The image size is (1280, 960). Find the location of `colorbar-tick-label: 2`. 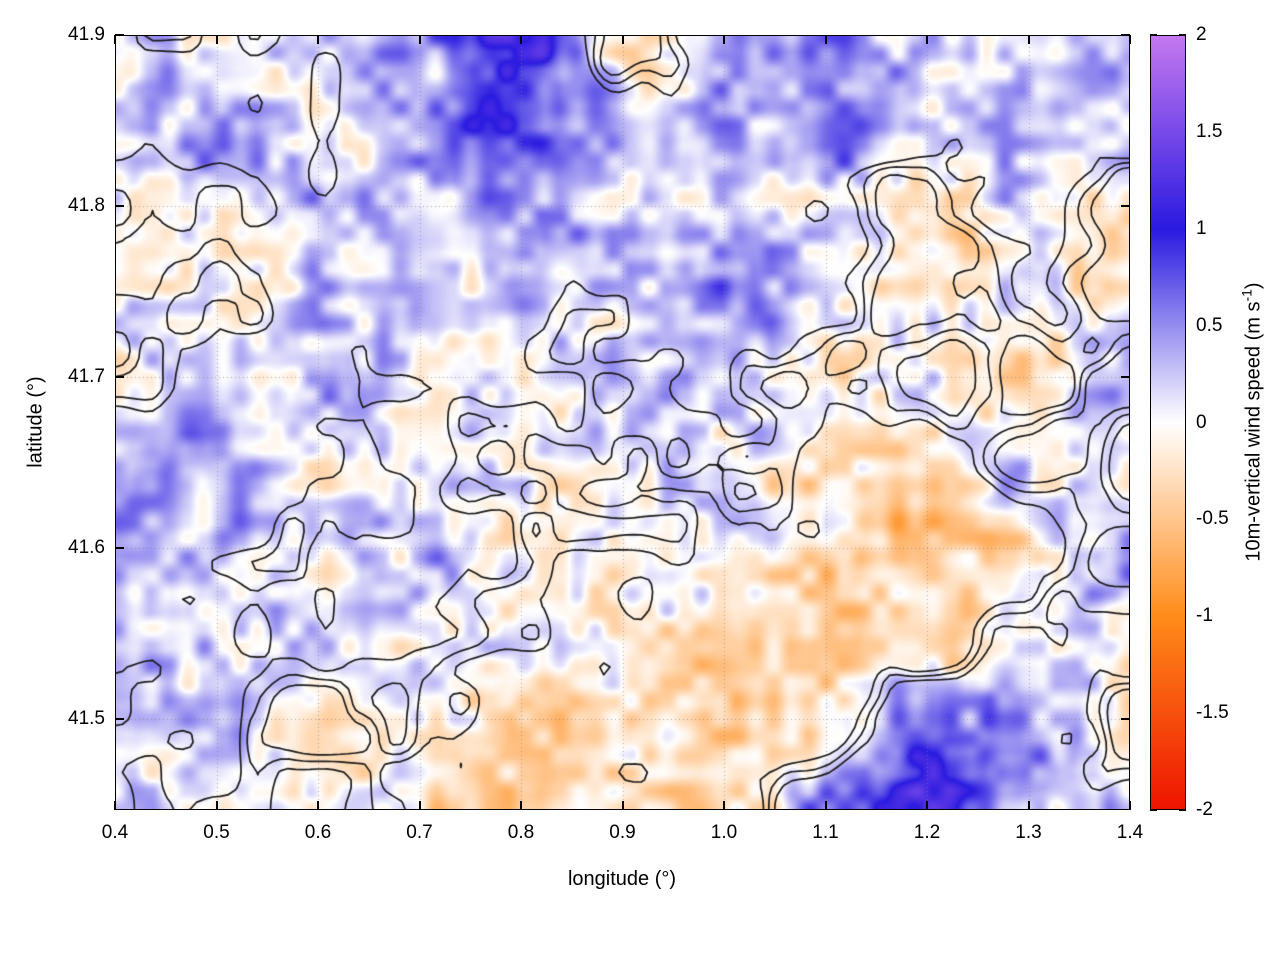

colorbar-tick-label: 2 is located at coordinates (1201, 34).